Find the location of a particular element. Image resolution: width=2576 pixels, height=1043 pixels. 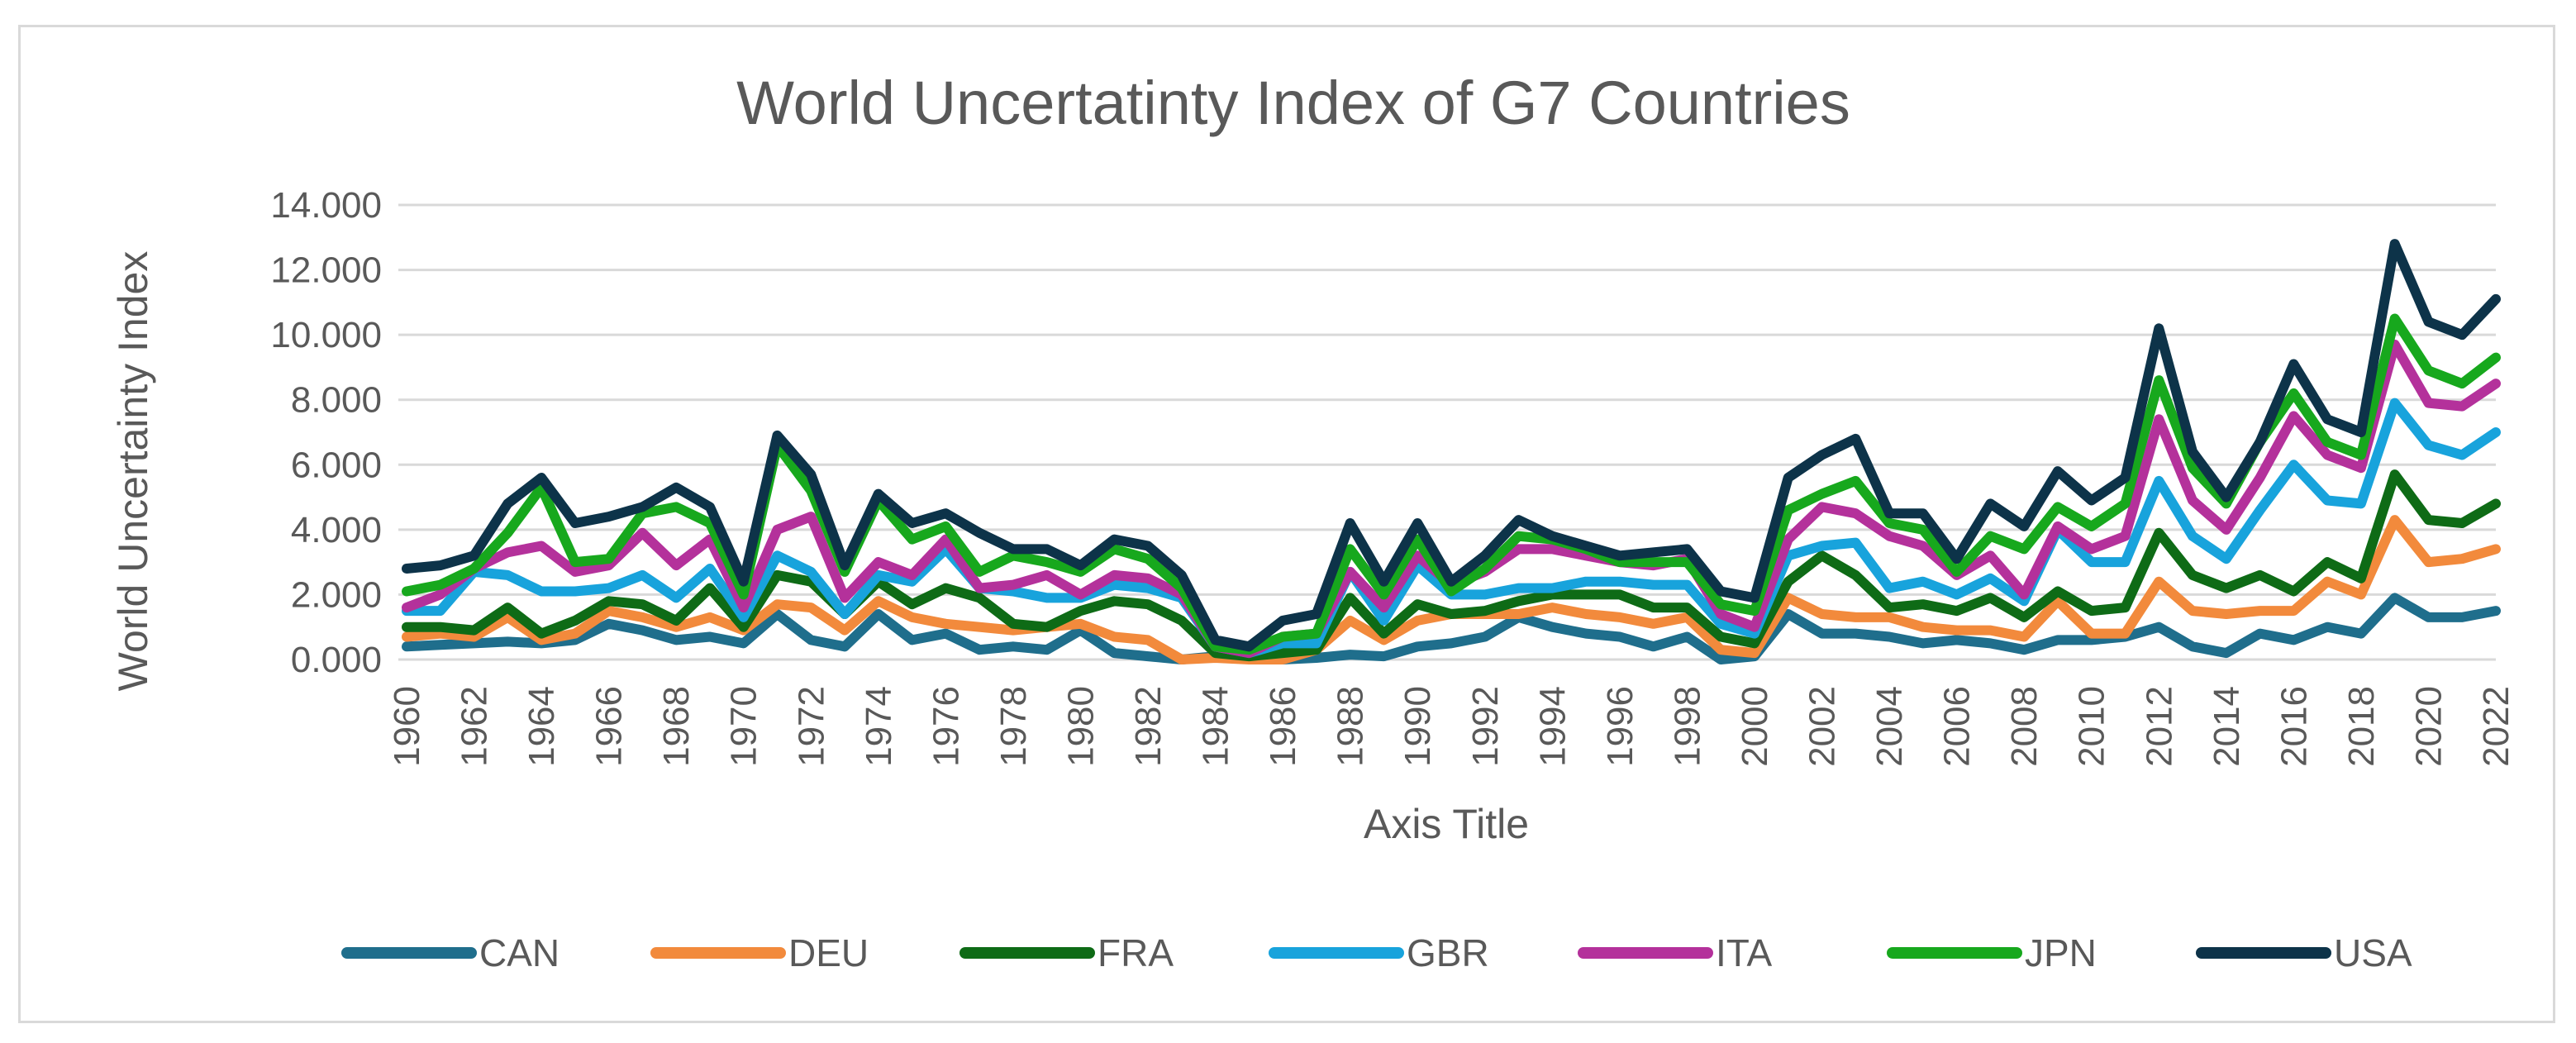

x-tick-label: 1976 is located at coordinates (946, 726).